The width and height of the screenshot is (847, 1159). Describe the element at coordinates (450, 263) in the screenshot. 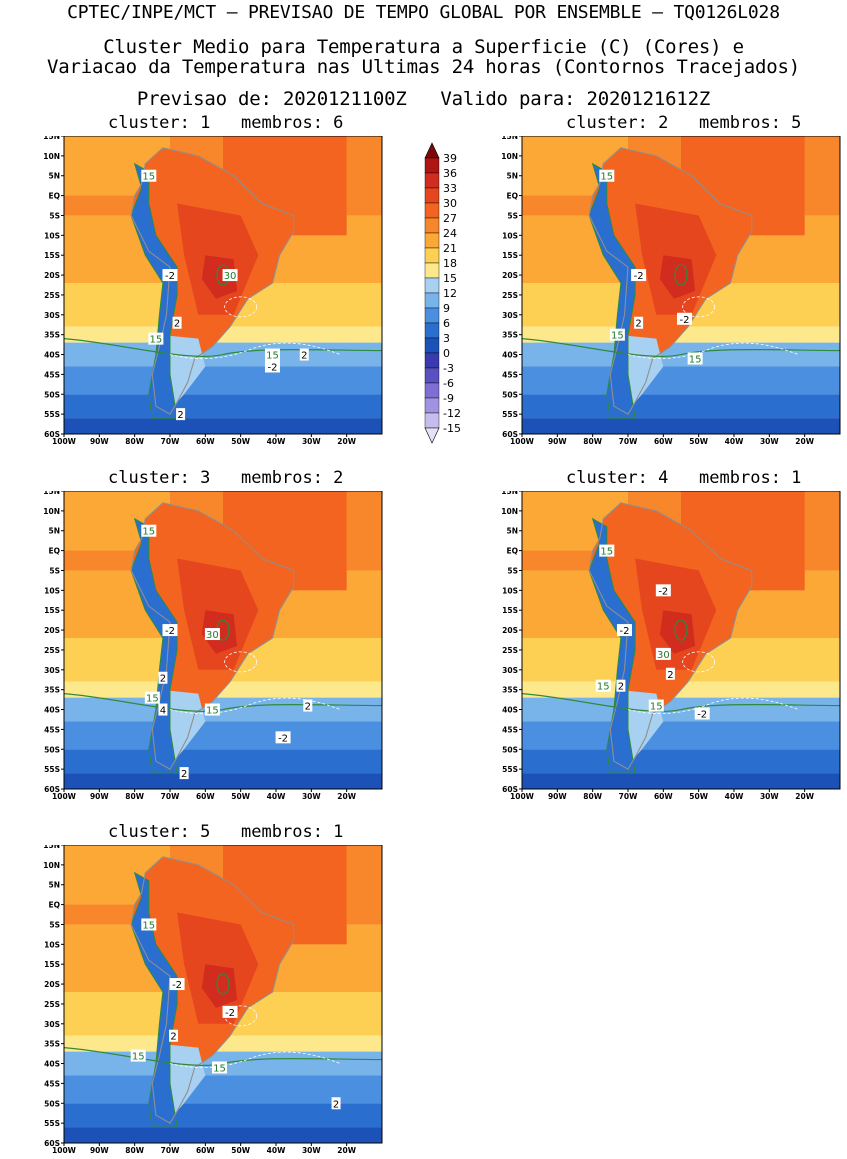

I see `colorbar-level-label: 18` at that location.